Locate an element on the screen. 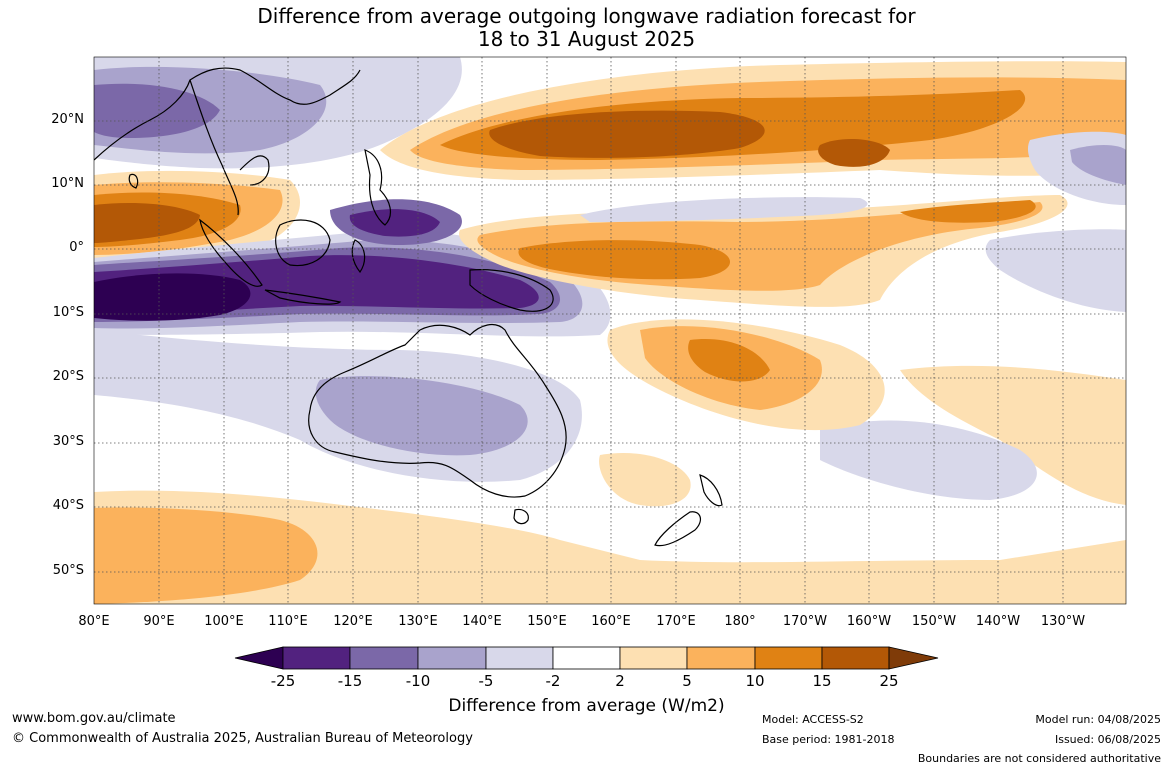  new-guinea-coastline is located at coordinates (511, 290).